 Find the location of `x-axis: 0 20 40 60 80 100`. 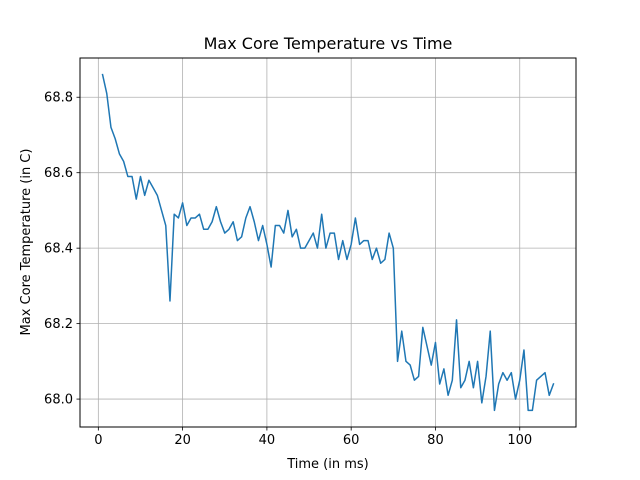

x-axis: 0 20 40 60 80 100 is located at coordinates (313, 437).